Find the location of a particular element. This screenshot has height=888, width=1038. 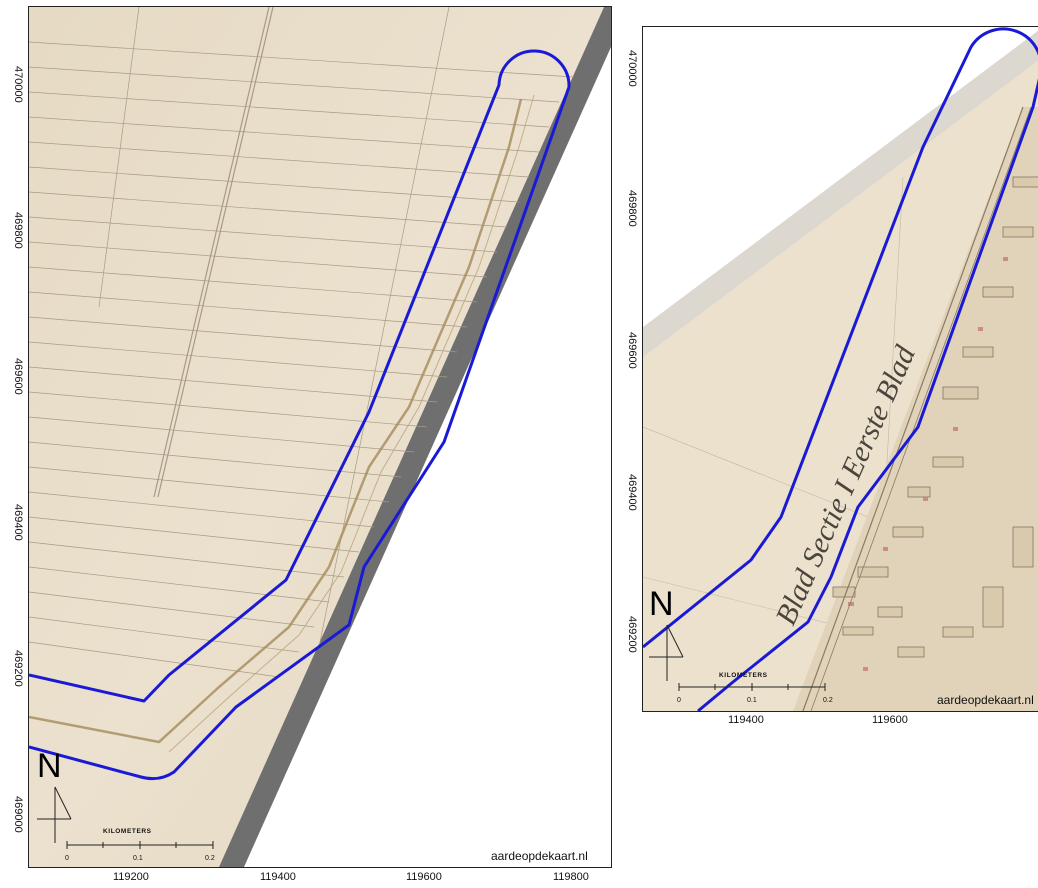

y-tick-label: 469000 is located at coordinates (18, 814).